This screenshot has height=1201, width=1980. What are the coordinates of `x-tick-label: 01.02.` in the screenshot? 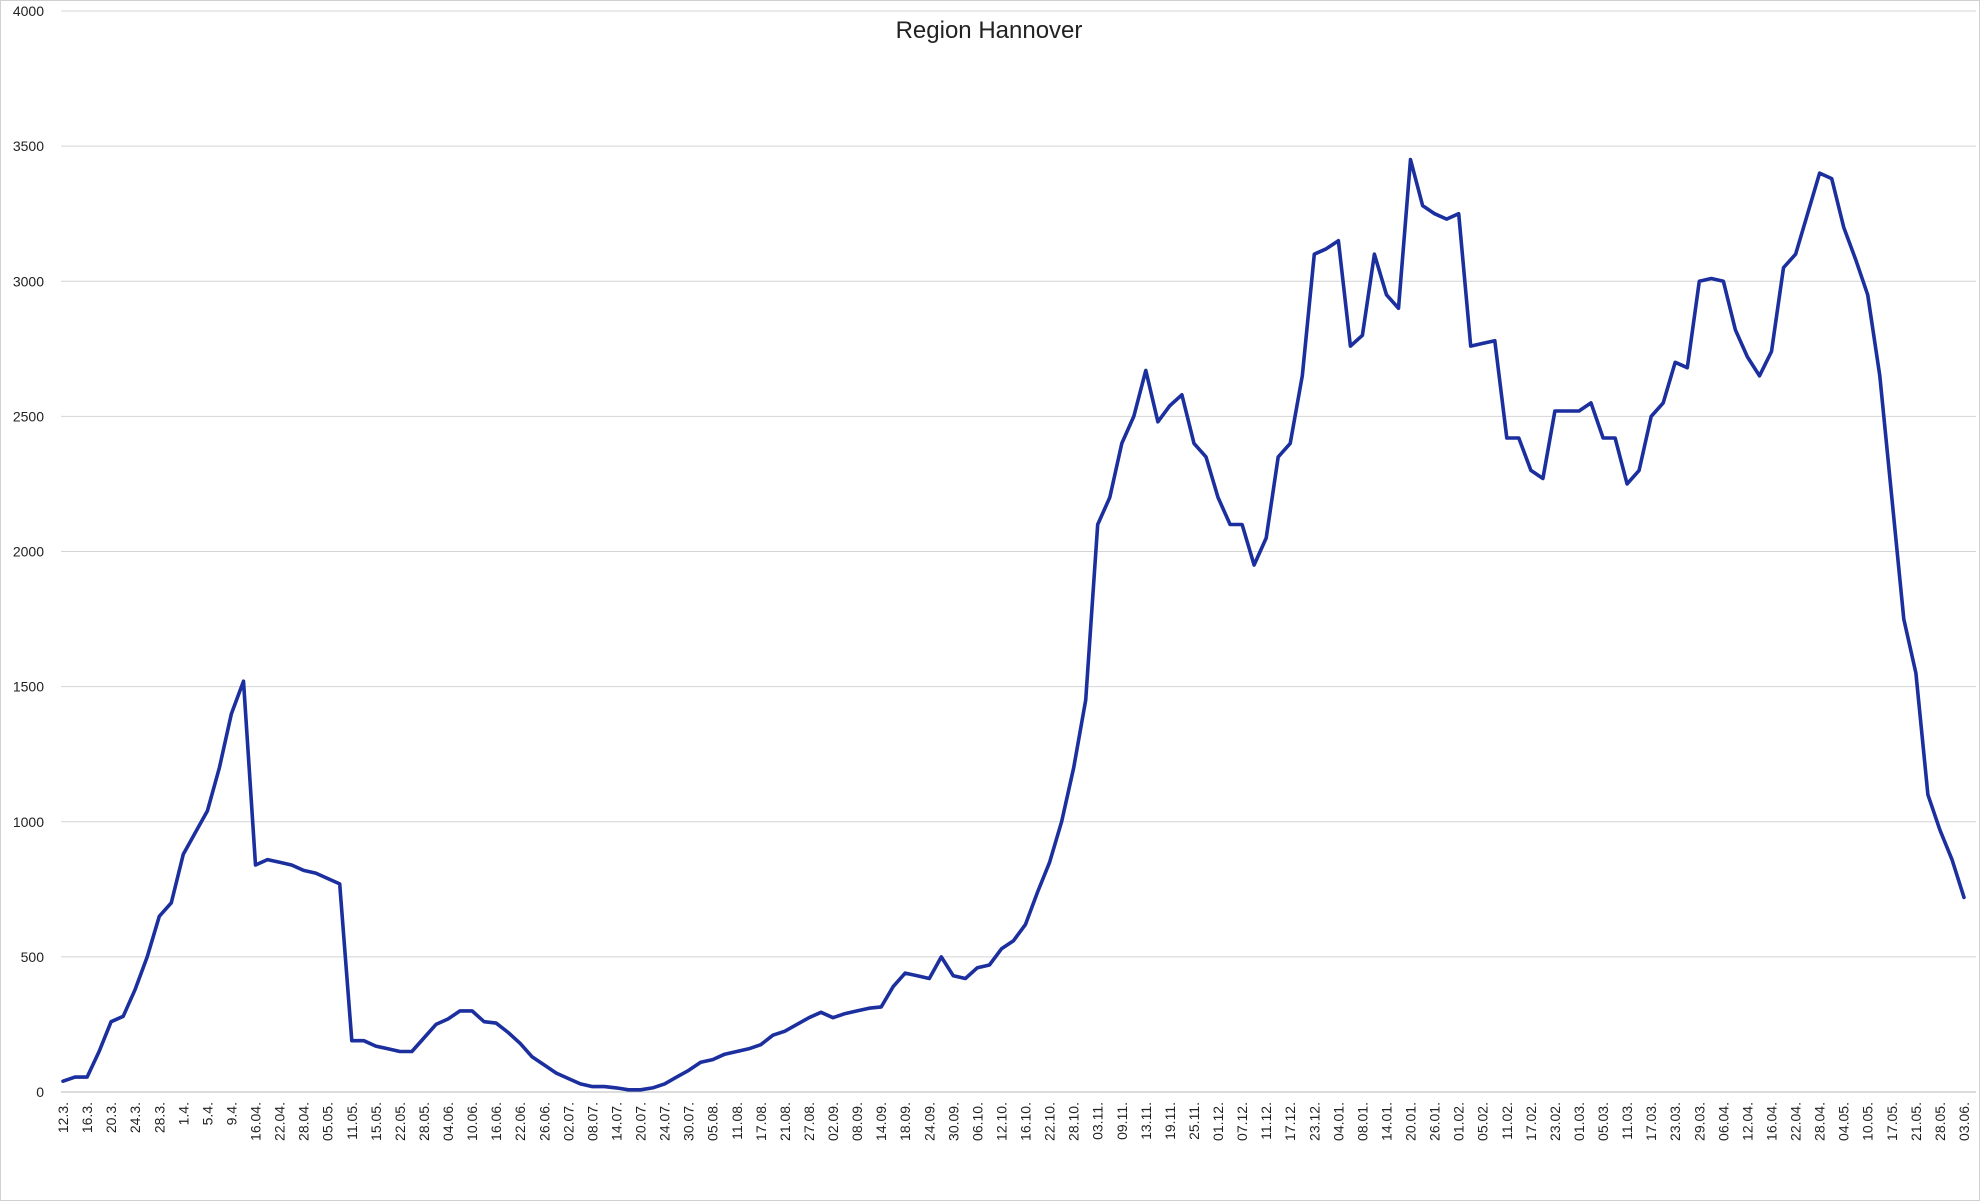 It's located at (1459, 1121).